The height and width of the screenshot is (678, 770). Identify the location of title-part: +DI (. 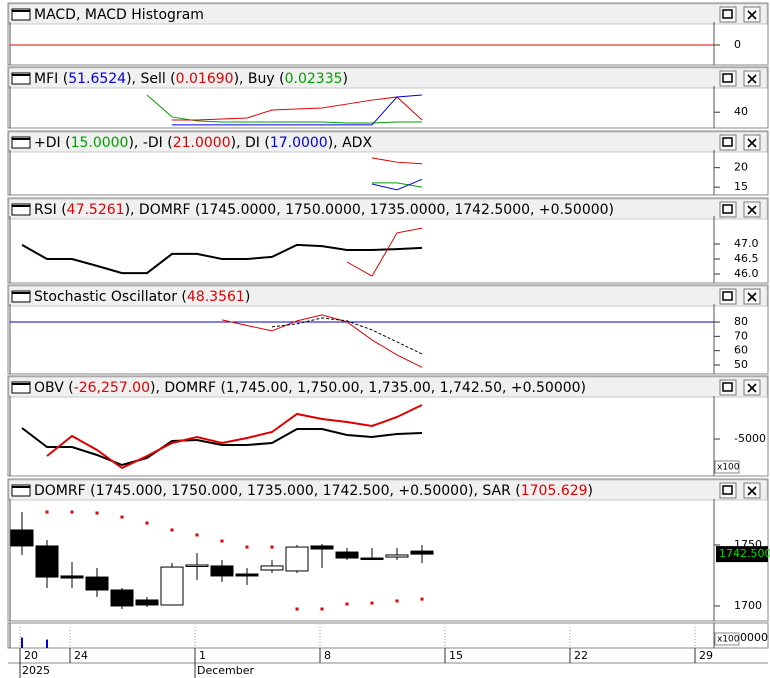
(52, 143).